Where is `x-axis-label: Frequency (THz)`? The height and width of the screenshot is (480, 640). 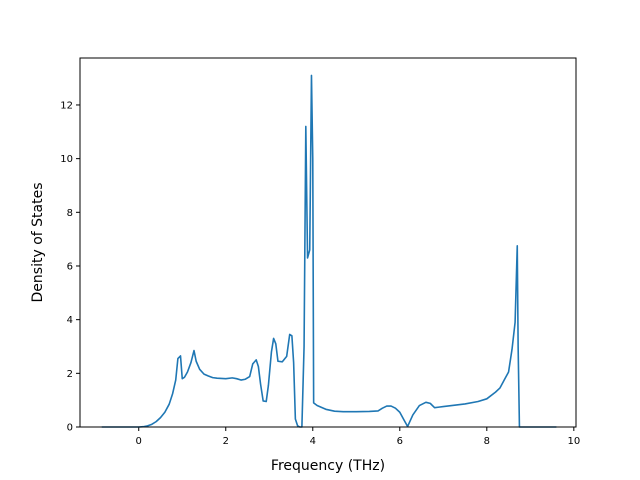
x-axis-label: Frequency (THz) is located at coordinates (328, 466).